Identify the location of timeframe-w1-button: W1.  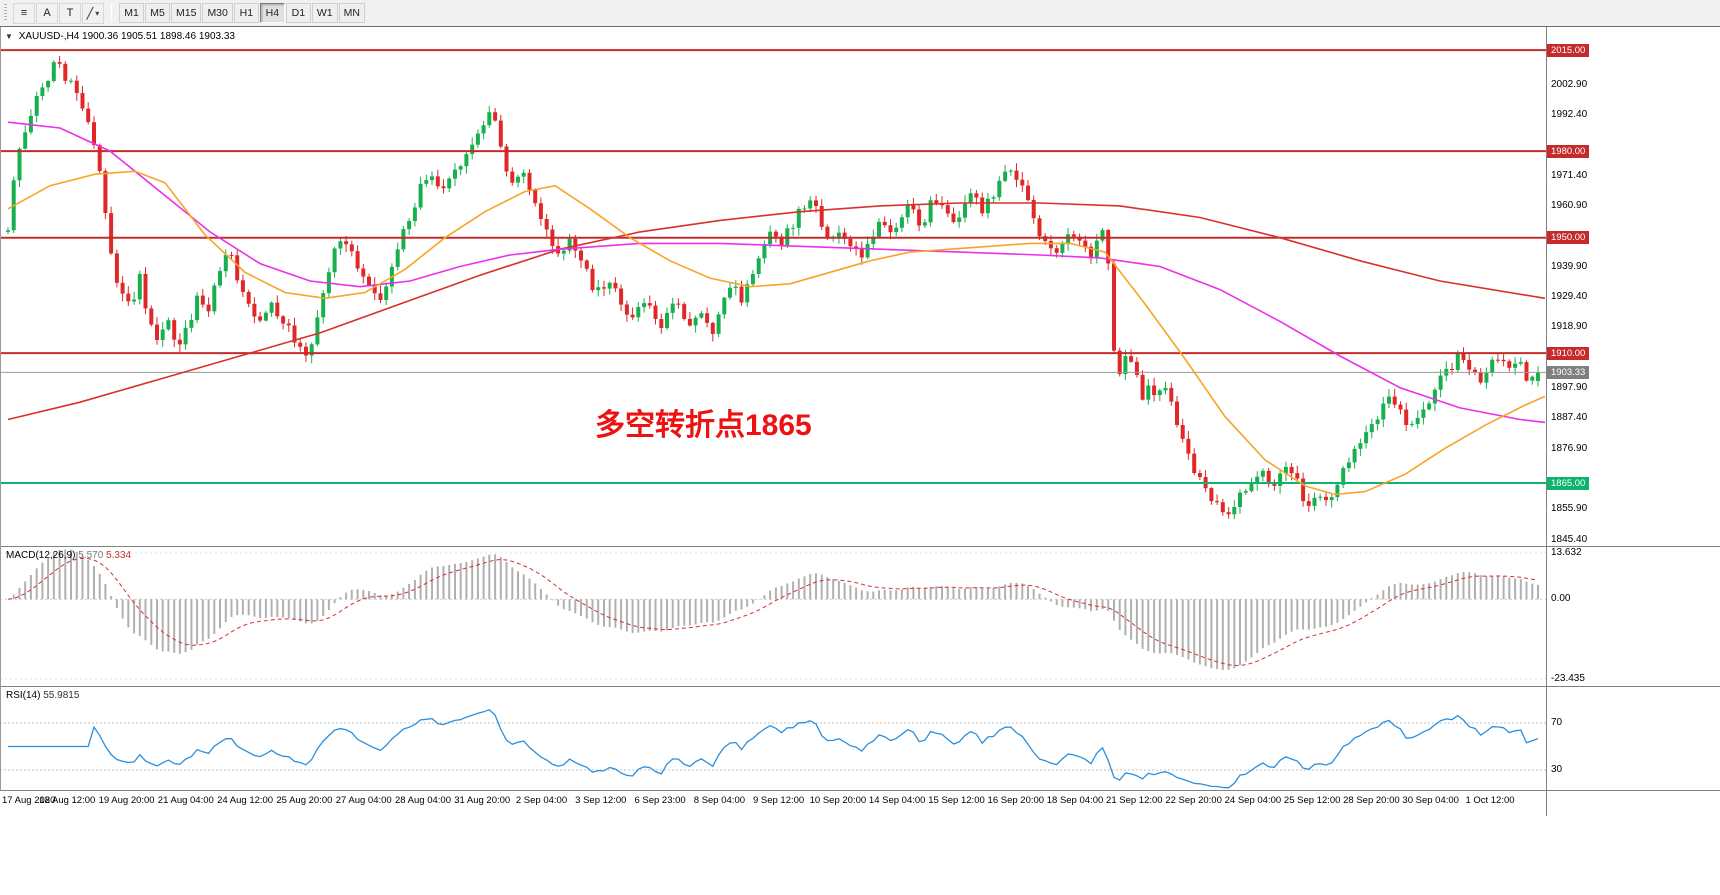
(324, 13).